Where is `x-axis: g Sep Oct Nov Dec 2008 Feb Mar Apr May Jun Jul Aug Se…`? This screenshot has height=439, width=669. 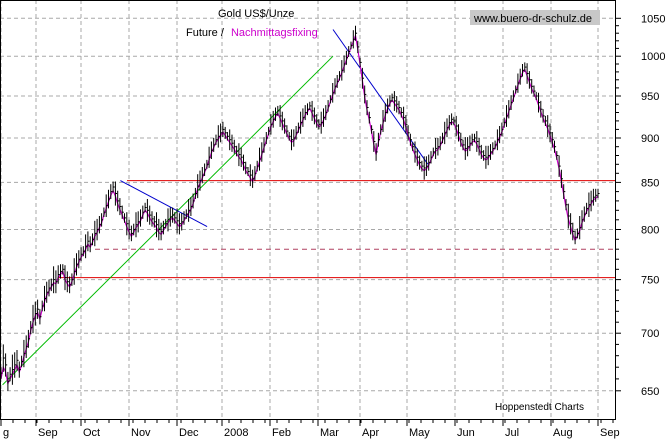
x-axis: g Sep Oct Nov Dec 2008 Feb Mar Apr May Jun Jul Aug Se… is located at coordinates (310, 429).